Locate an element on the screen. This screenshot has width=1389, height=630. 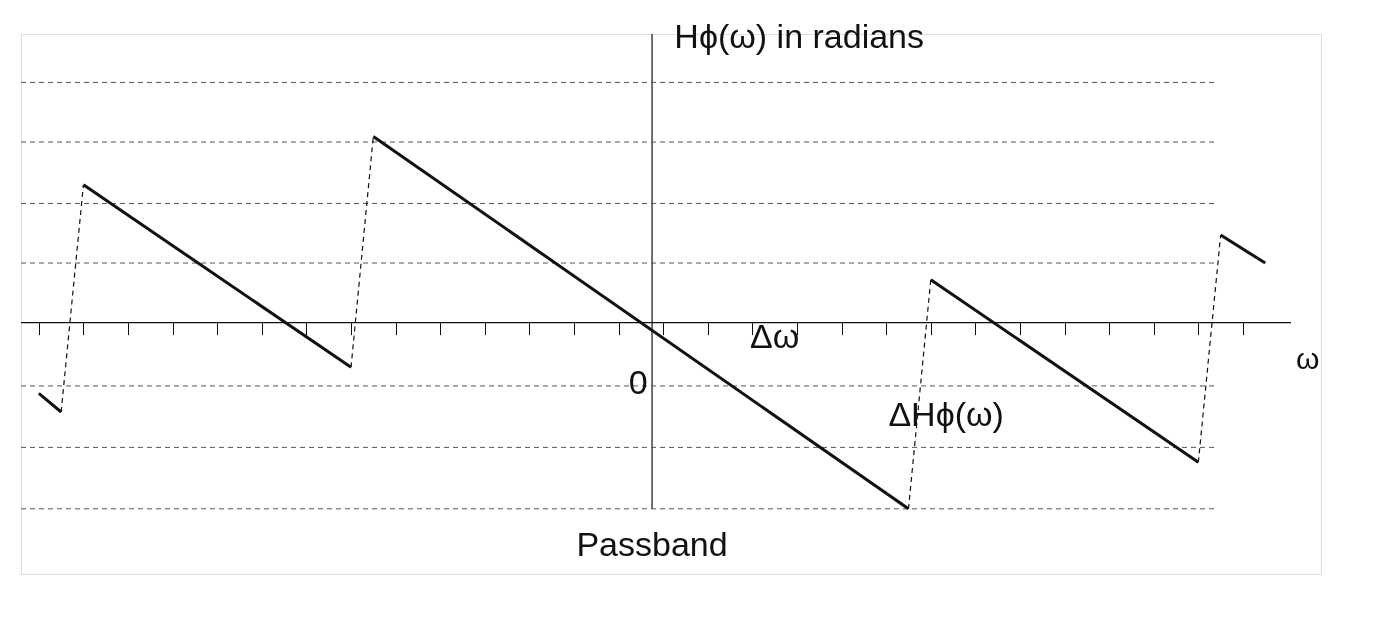
annotation: 0 is located at coordinates (638, 382).